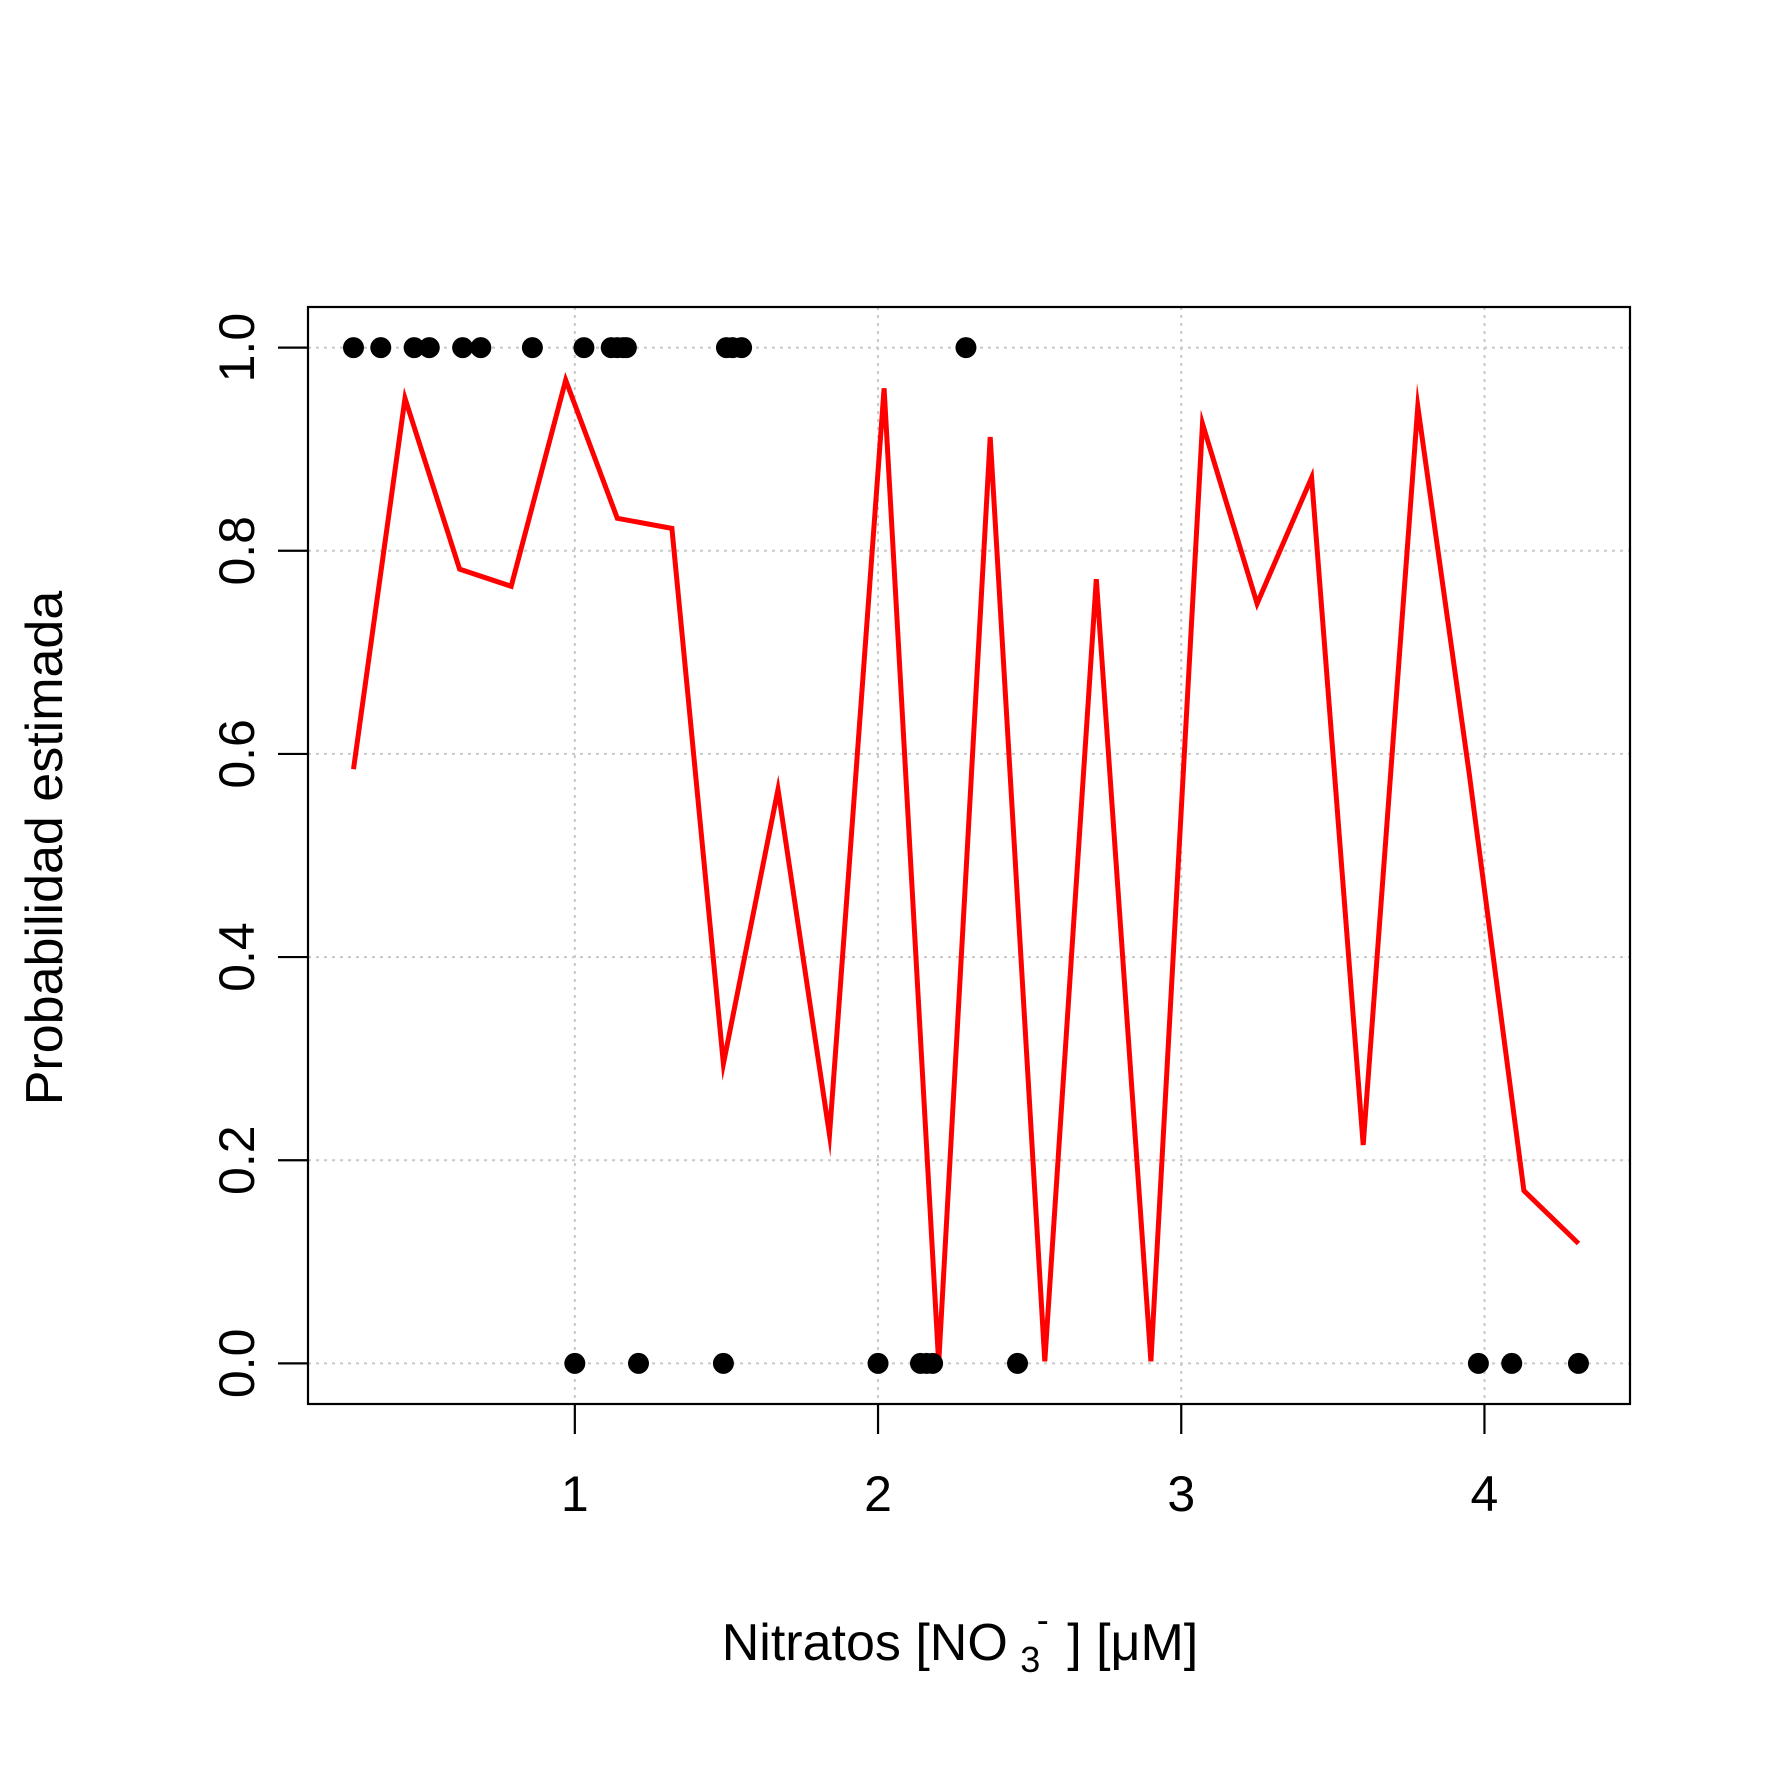 The image size is (1771, 1771). I want to click on x-tick-label: 3, so click(1181, 1494).